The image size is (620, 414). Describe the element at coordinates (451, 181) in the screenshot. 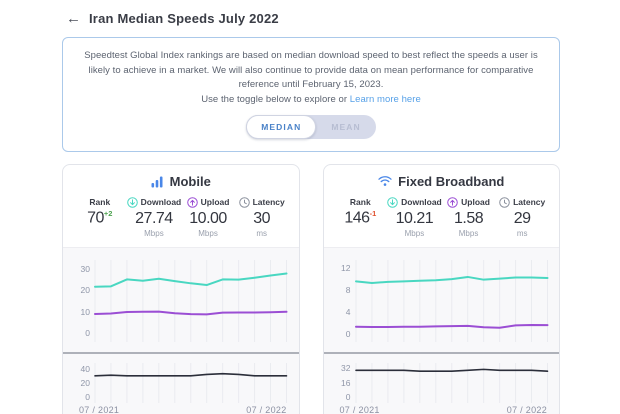

I see `fixed-card-title: Fixed Broadband` at that location.